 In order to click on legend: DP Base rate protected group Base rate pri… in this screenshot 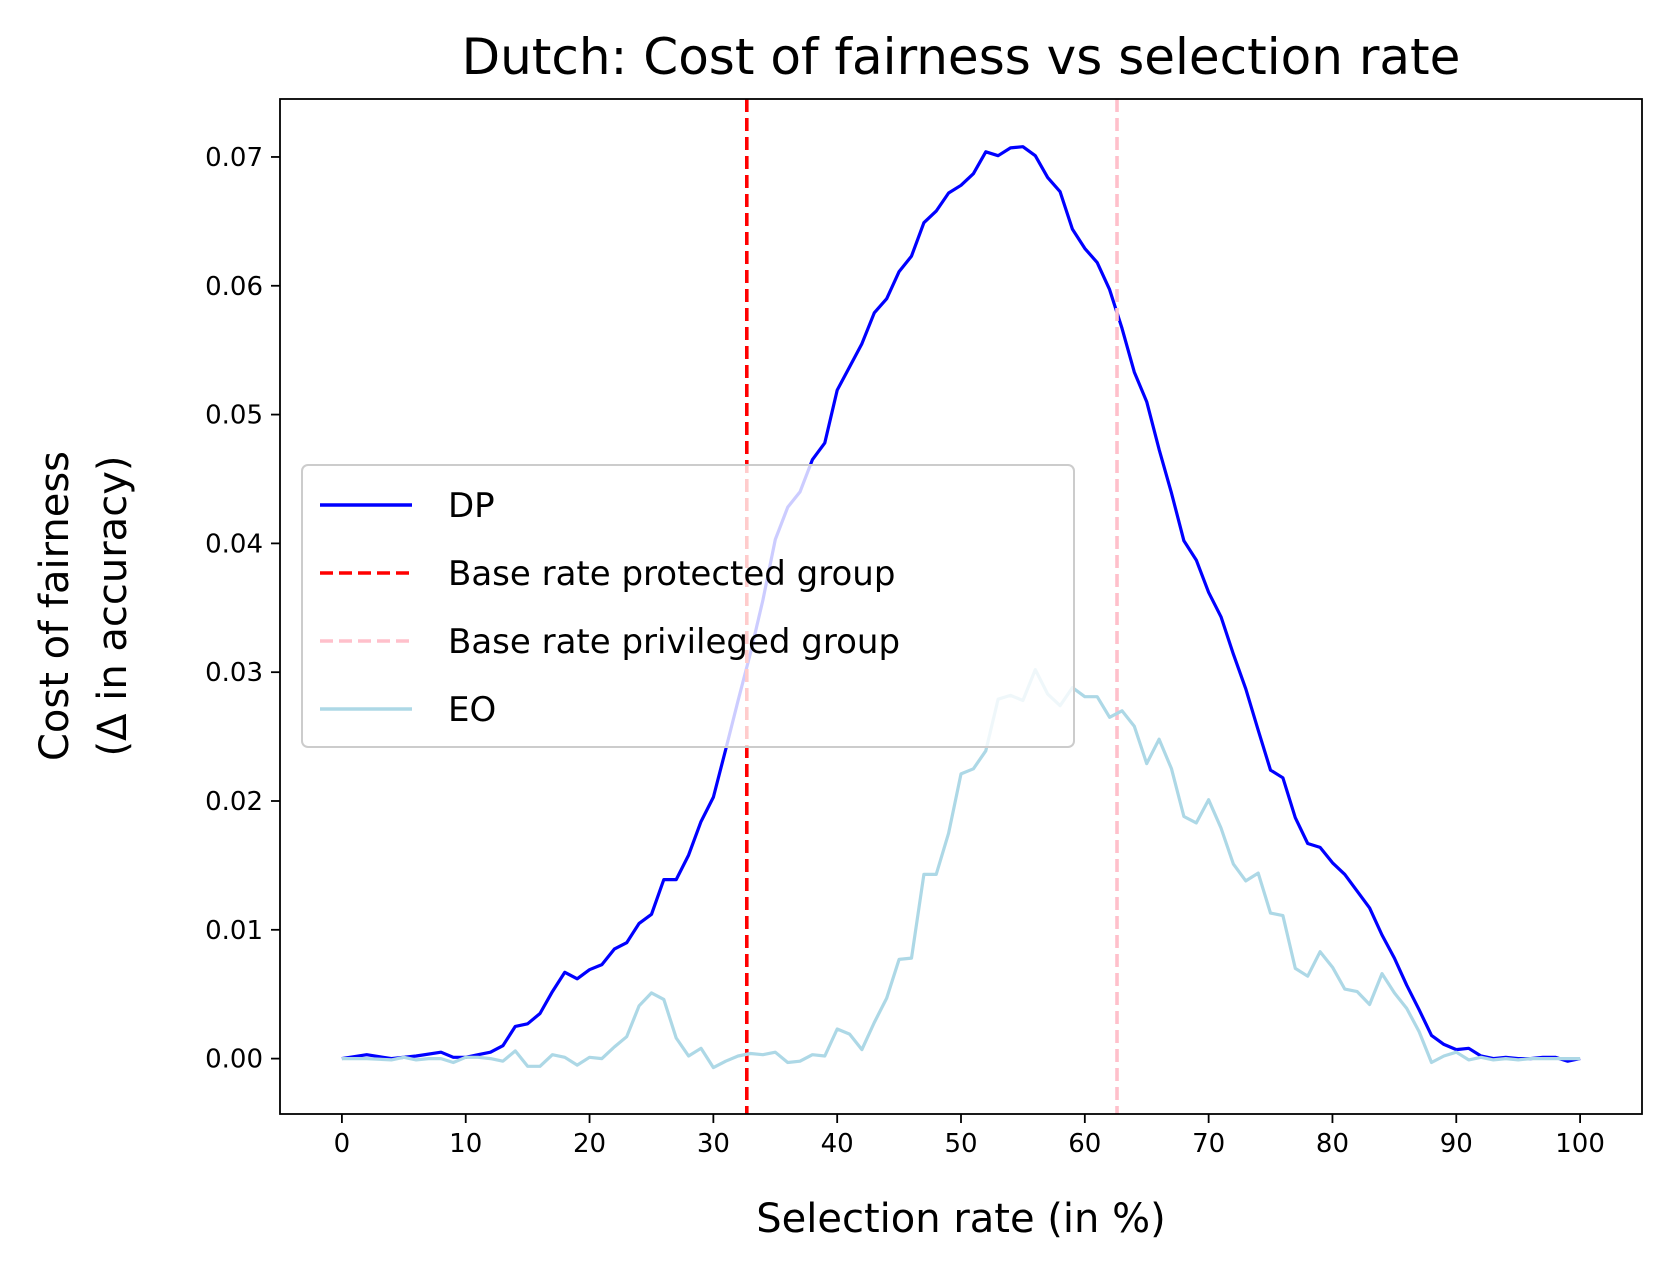, I will do `click(688, 606)`.